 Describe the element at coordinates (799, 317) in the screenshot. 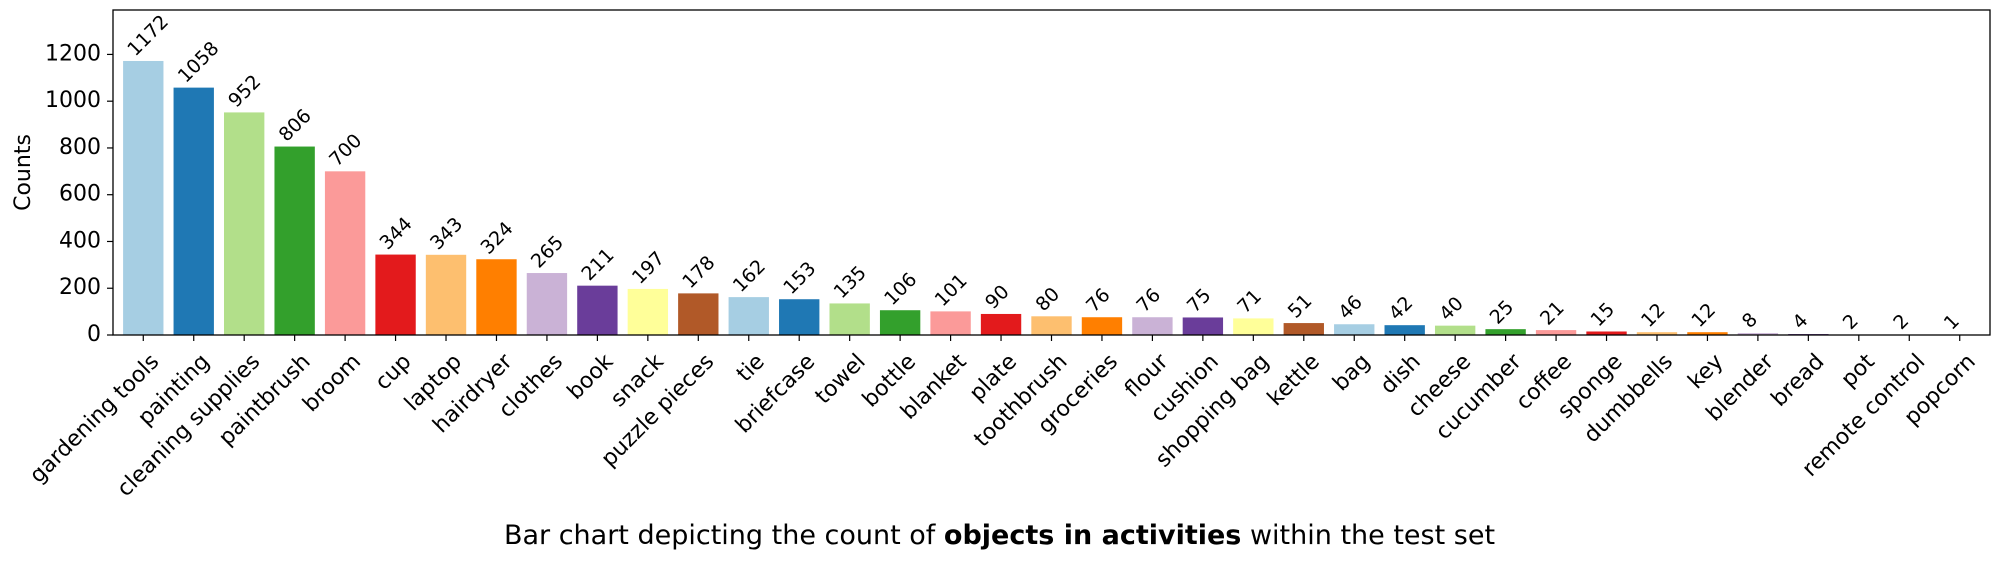

I see `bar-briefcase` at that location.